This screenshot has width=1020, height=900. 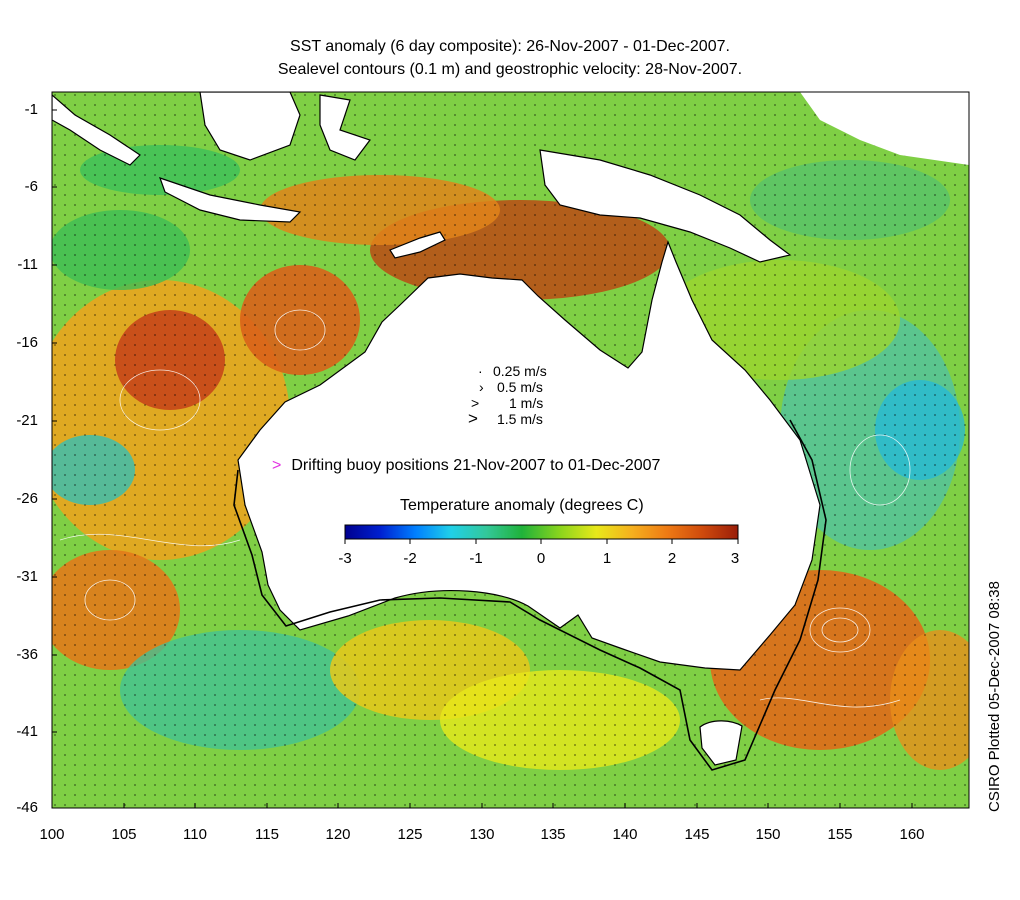 What do you see at coordinates (345, 127) in the screenshot?
I see `sulawesi-land` at bounding box center [345, 127].